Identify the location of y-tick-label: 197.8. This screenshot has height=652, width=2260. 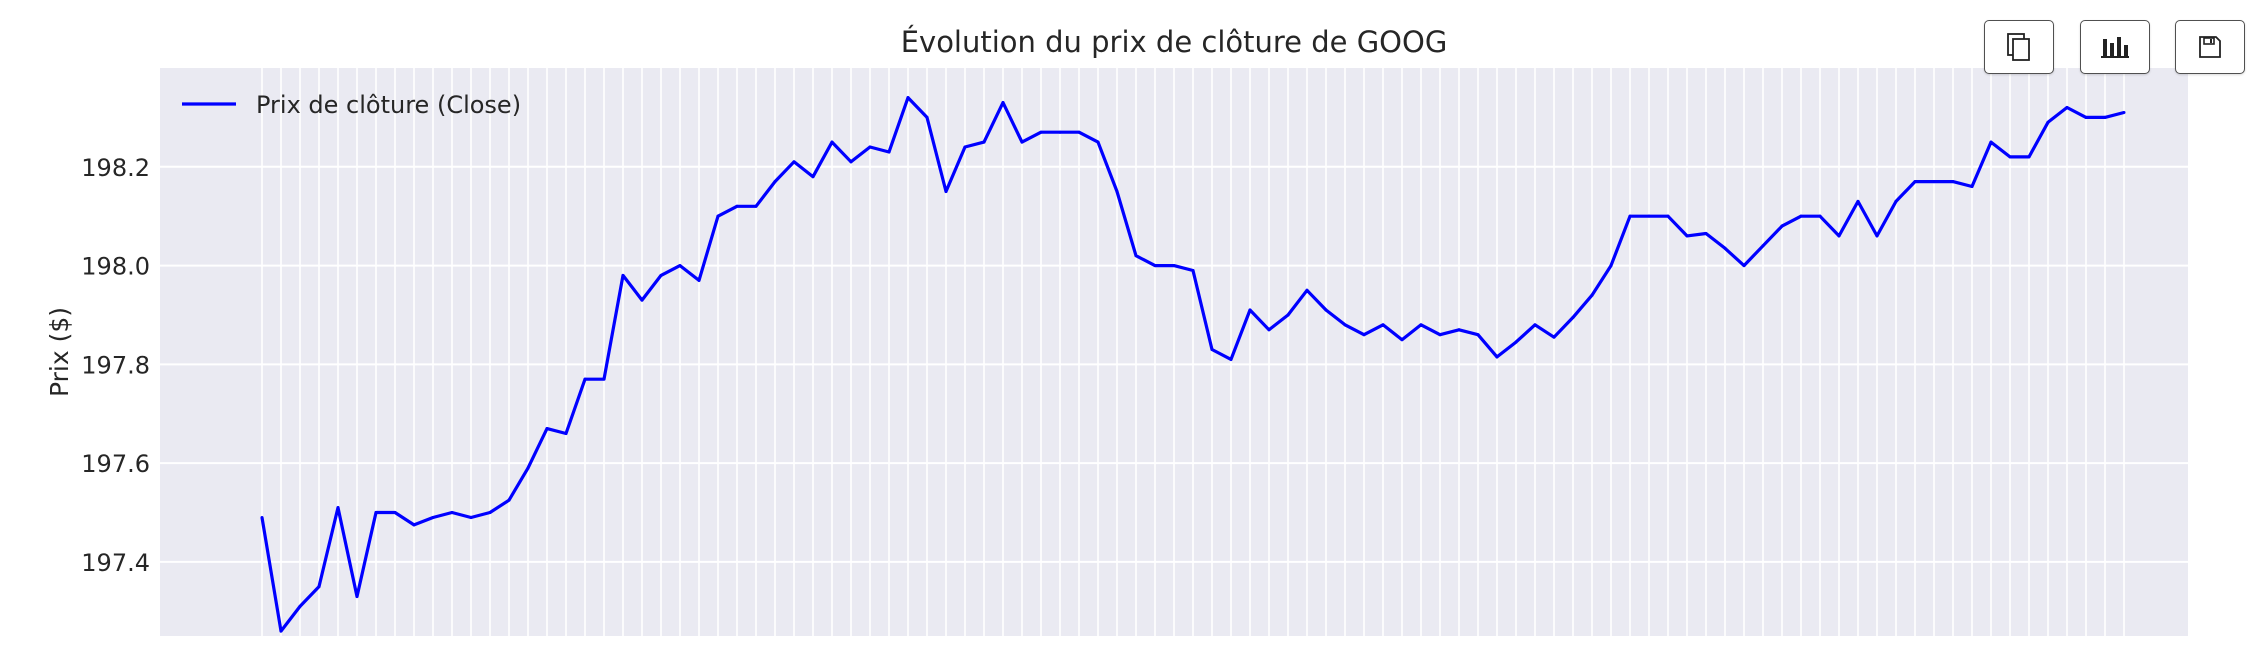
(115, 365).